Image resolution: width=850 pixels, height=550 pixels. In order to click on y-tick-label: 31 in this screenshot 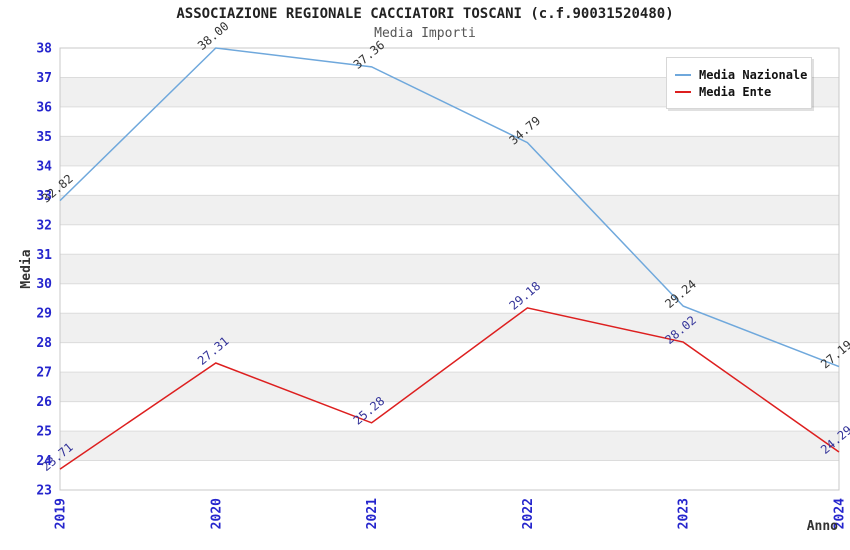, I will do `click(44, 255)`.